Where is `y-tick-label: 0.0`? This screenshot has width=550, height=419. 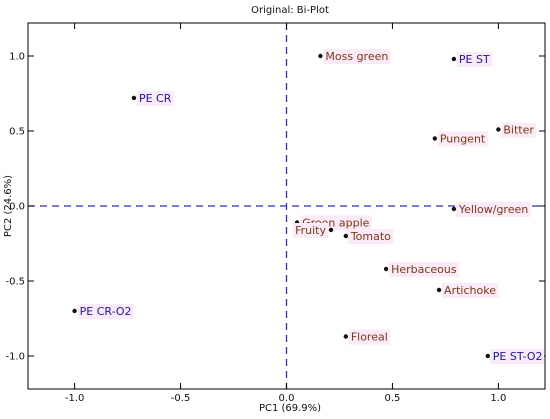
y-tick-label: 0.0 is located at coordinates (17, 207).